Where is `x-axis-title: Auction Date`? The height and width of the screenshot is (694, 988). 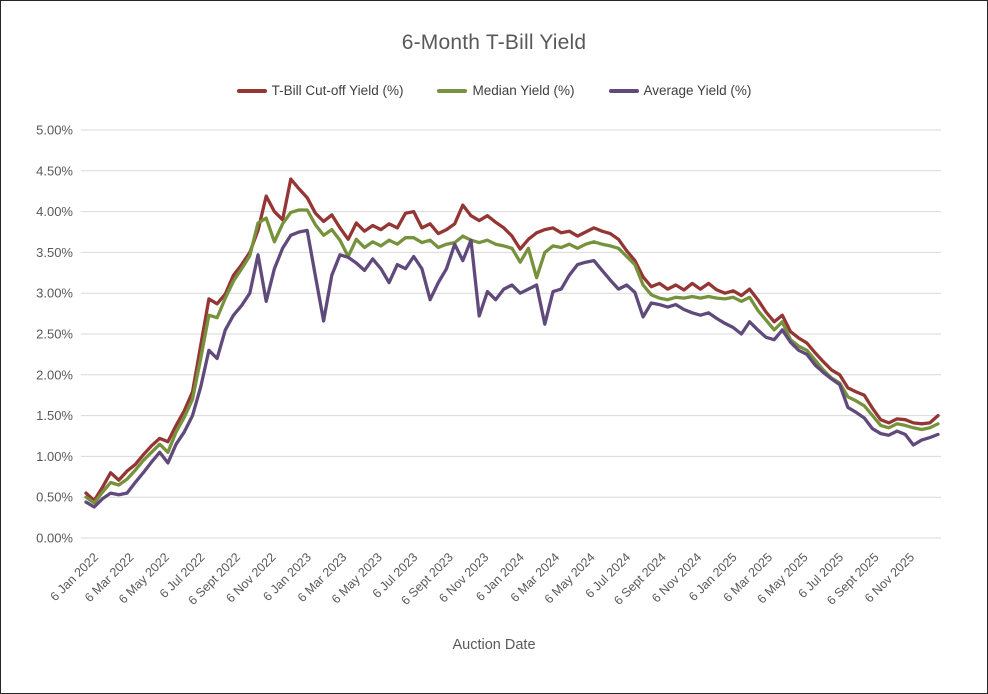
x-axis-title: Auction Date is located at coordinates (494, 645).